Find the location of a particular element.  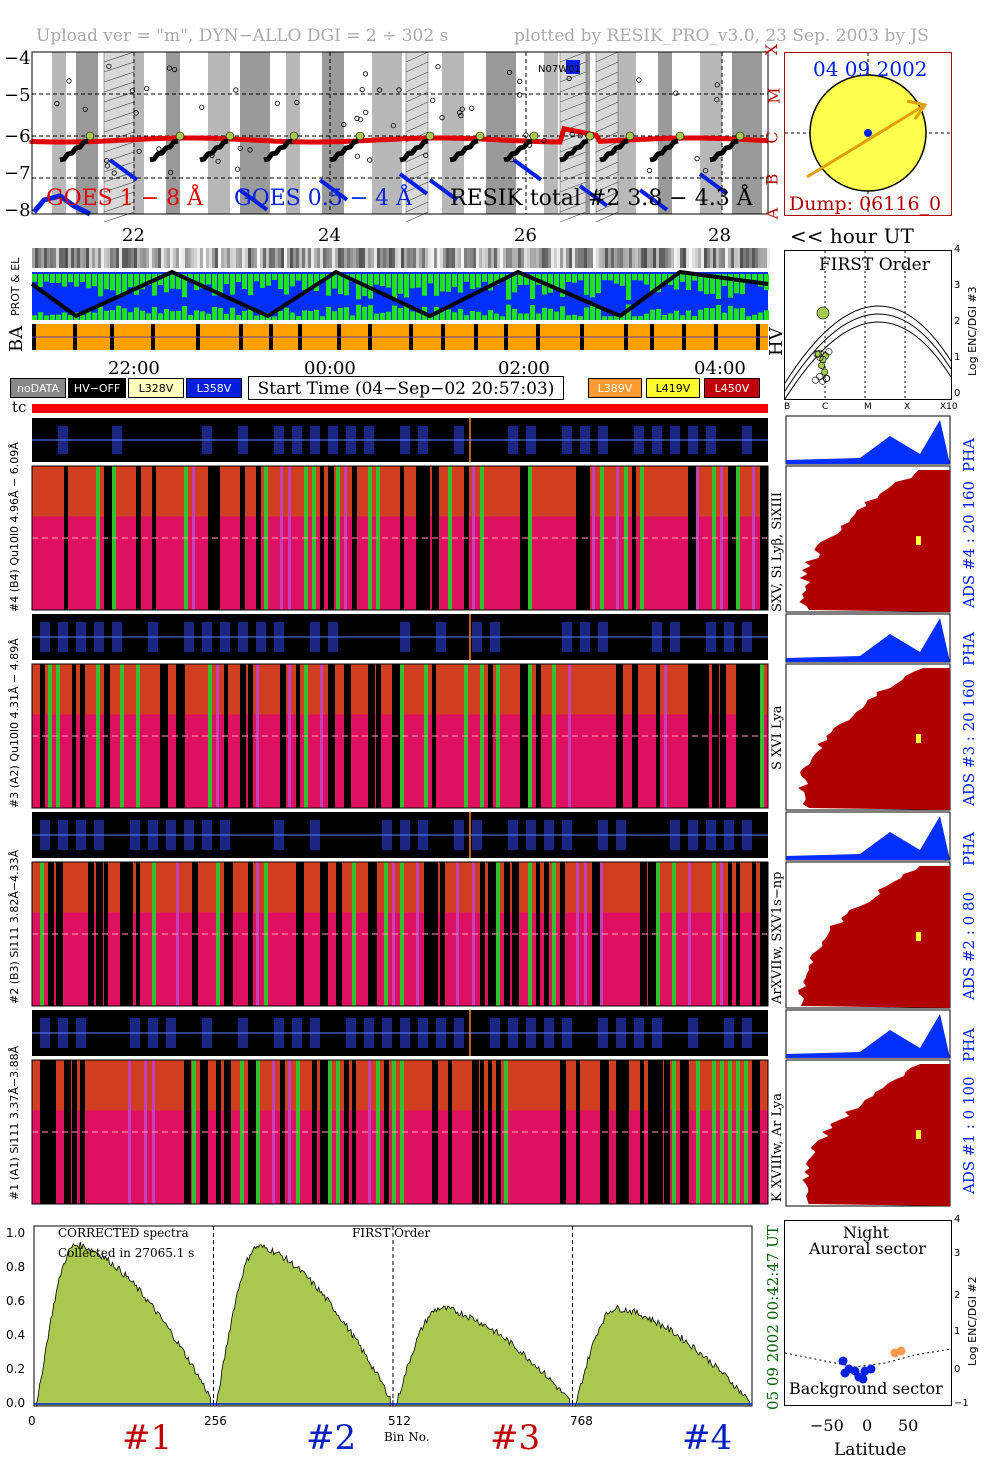

hv-plot is located at coordinates (868, 325).